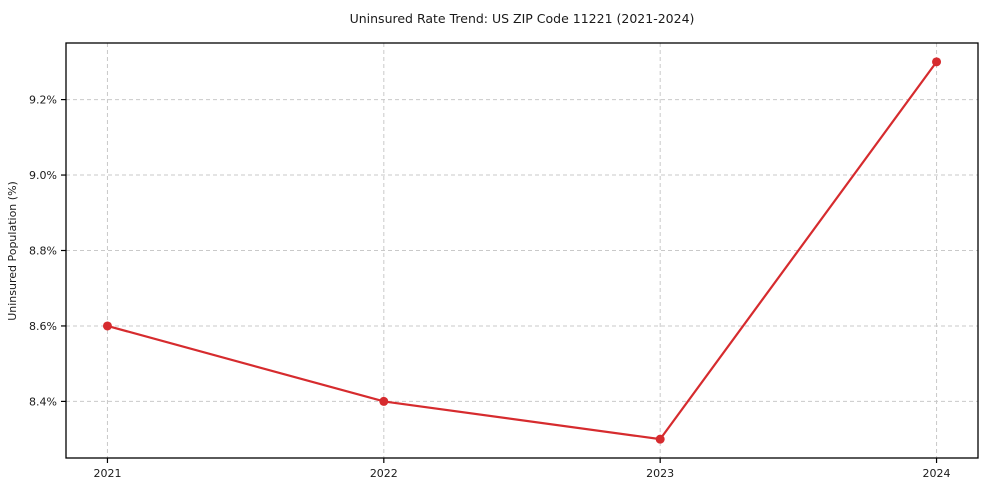  What do you see at coordinates (660, 473) in the screenshot?
I see `x-tick-label: 2023` at bounding box center [660, 473].